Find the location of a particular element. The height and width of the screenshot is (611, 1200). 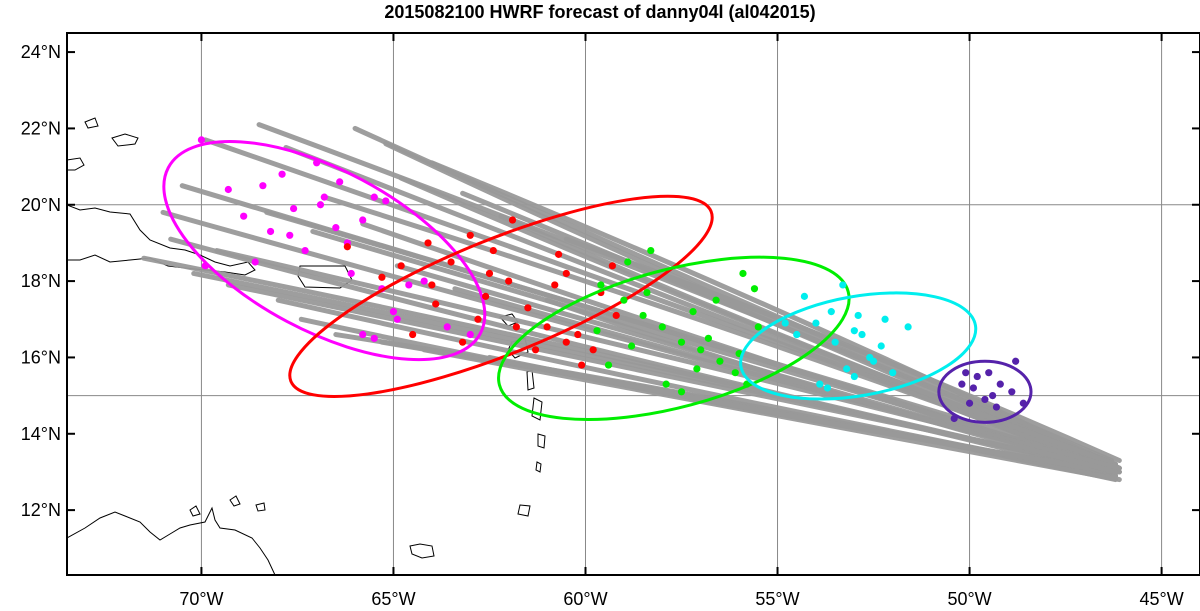

y-tick-label: 12°N is located at coordinates (41, 510).